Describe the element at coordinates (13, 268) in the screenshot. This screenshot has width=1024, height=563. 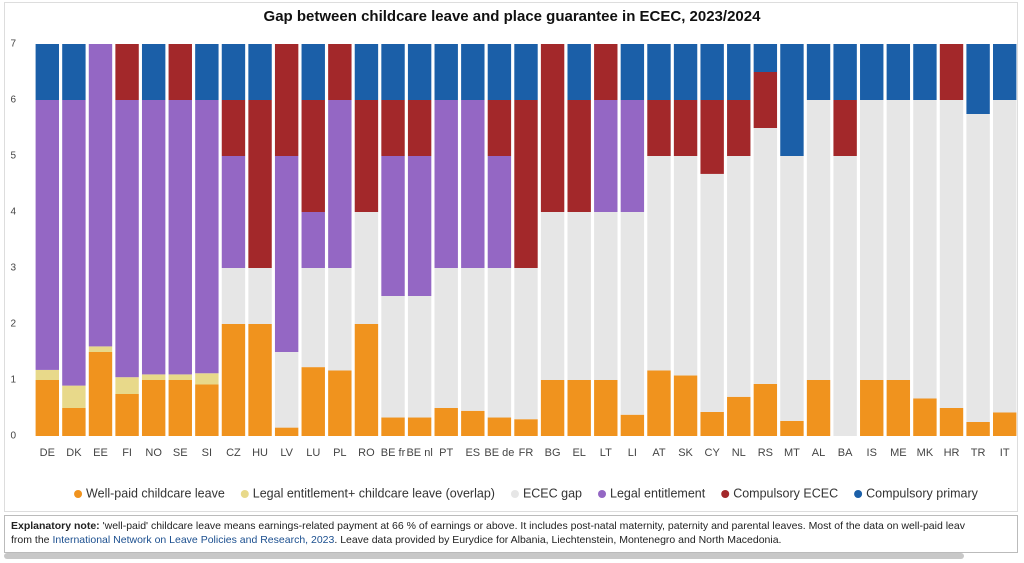
I see `y-tick-label: 3` at that location.